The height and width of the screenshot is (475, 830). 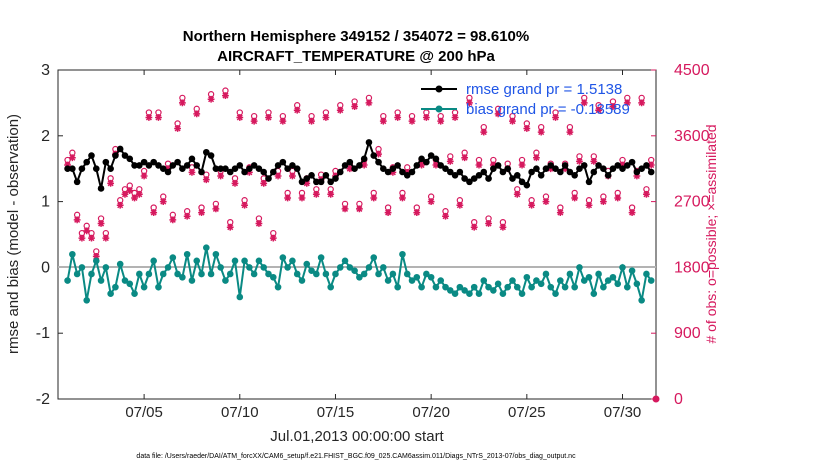 What do you see at coordinates (144, 412) in the screenshot?
I see `x-tick-label: 07/05` at bounding box center [144, 412].